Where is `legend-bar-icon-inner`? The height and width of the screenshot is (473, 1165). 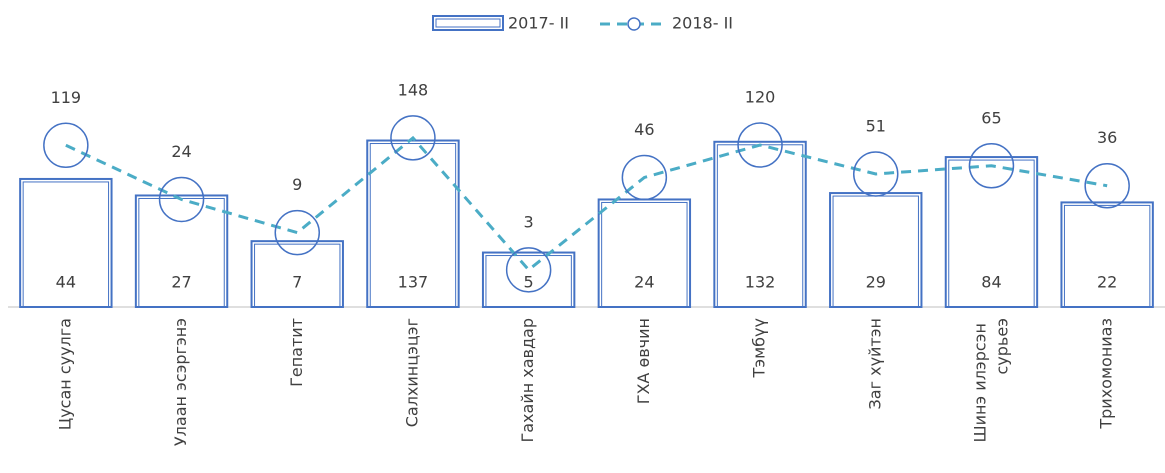
legend-bar-icon-inner is located at coordinates (468, 23).